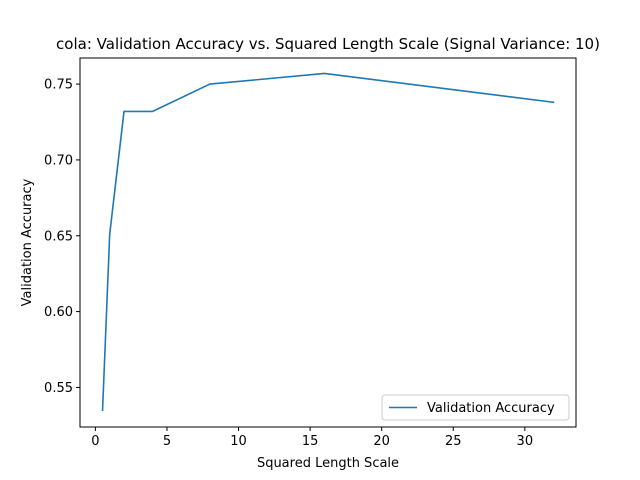 The image size is (640, 480). Describe the element at coordinates (238, 441) in the screenshot. I see `x-tick-label: 10` at that location.